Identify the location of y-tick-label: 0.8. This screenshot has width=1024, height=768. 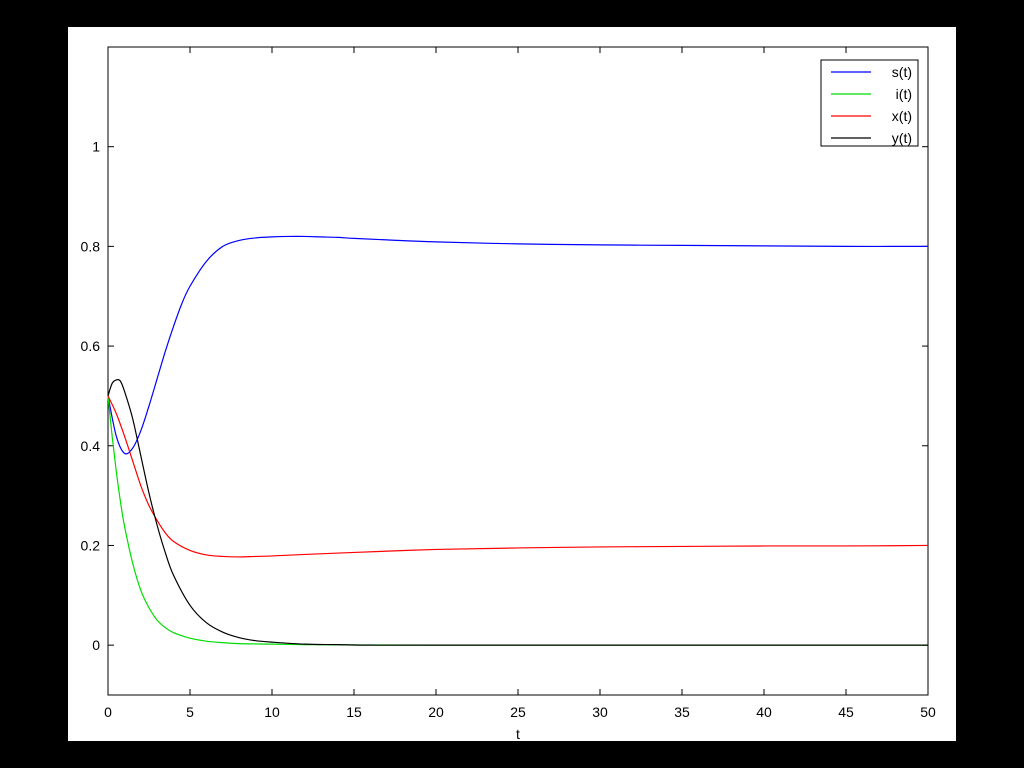
(91, 246).